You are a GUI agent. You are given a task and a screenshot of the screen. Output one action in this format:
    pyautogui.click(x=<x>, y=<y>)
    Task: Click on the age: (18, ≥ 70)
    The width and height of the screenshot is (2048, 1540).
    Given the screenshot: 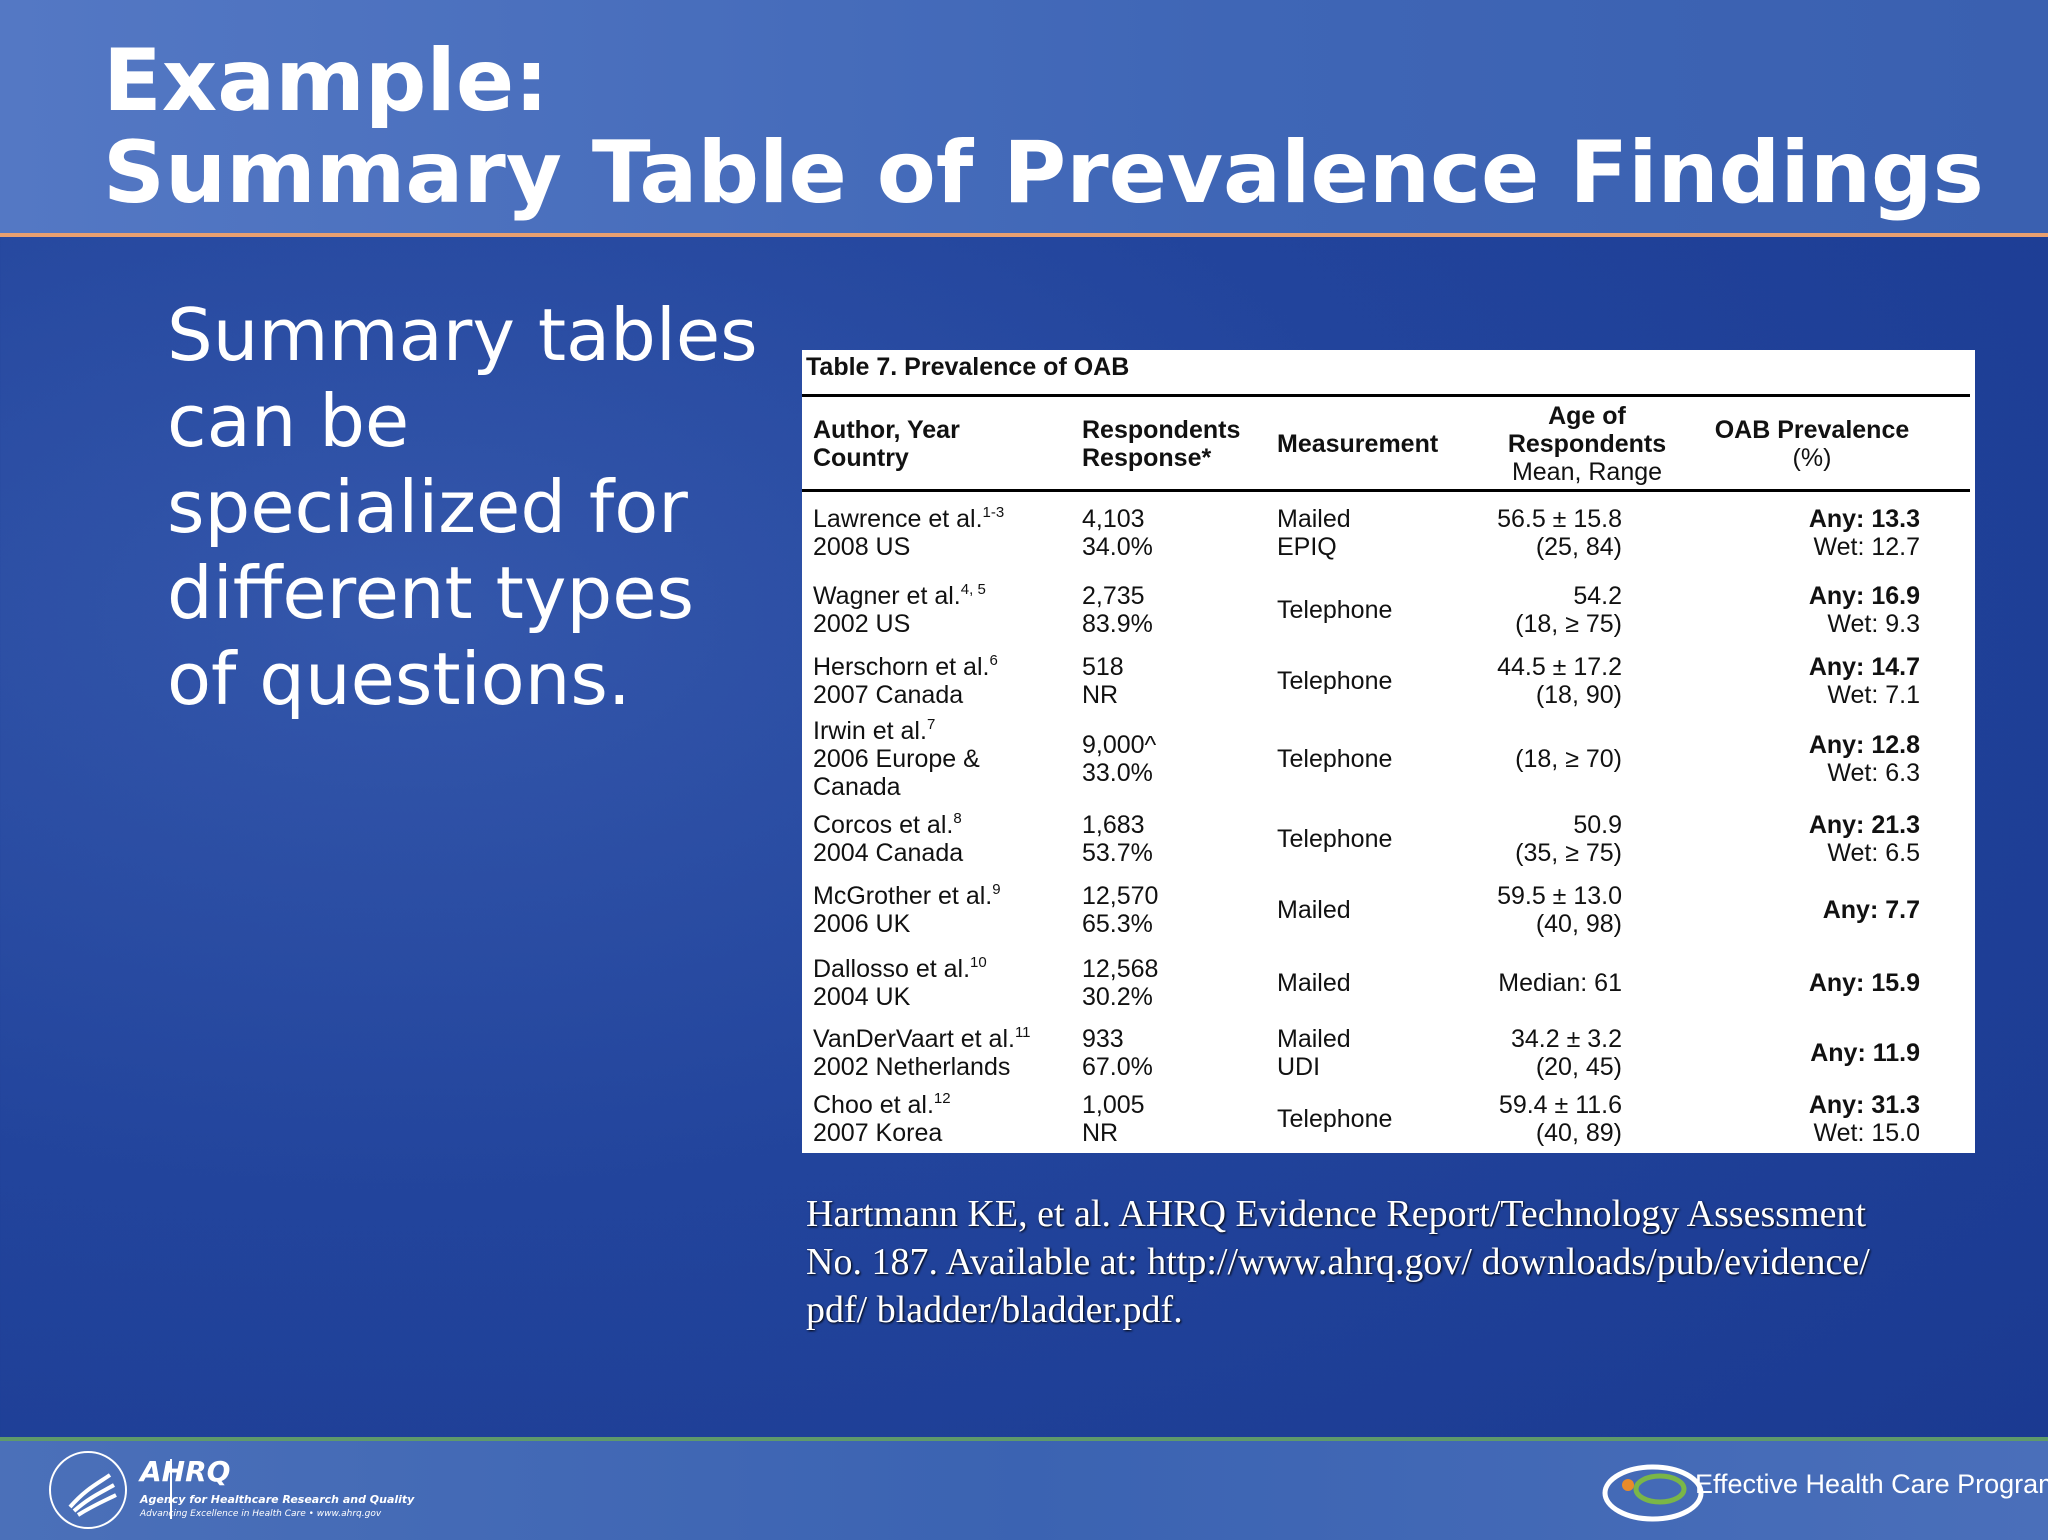 What is the action you would take?
    pyautogui.click(x=1568, y=759)
    